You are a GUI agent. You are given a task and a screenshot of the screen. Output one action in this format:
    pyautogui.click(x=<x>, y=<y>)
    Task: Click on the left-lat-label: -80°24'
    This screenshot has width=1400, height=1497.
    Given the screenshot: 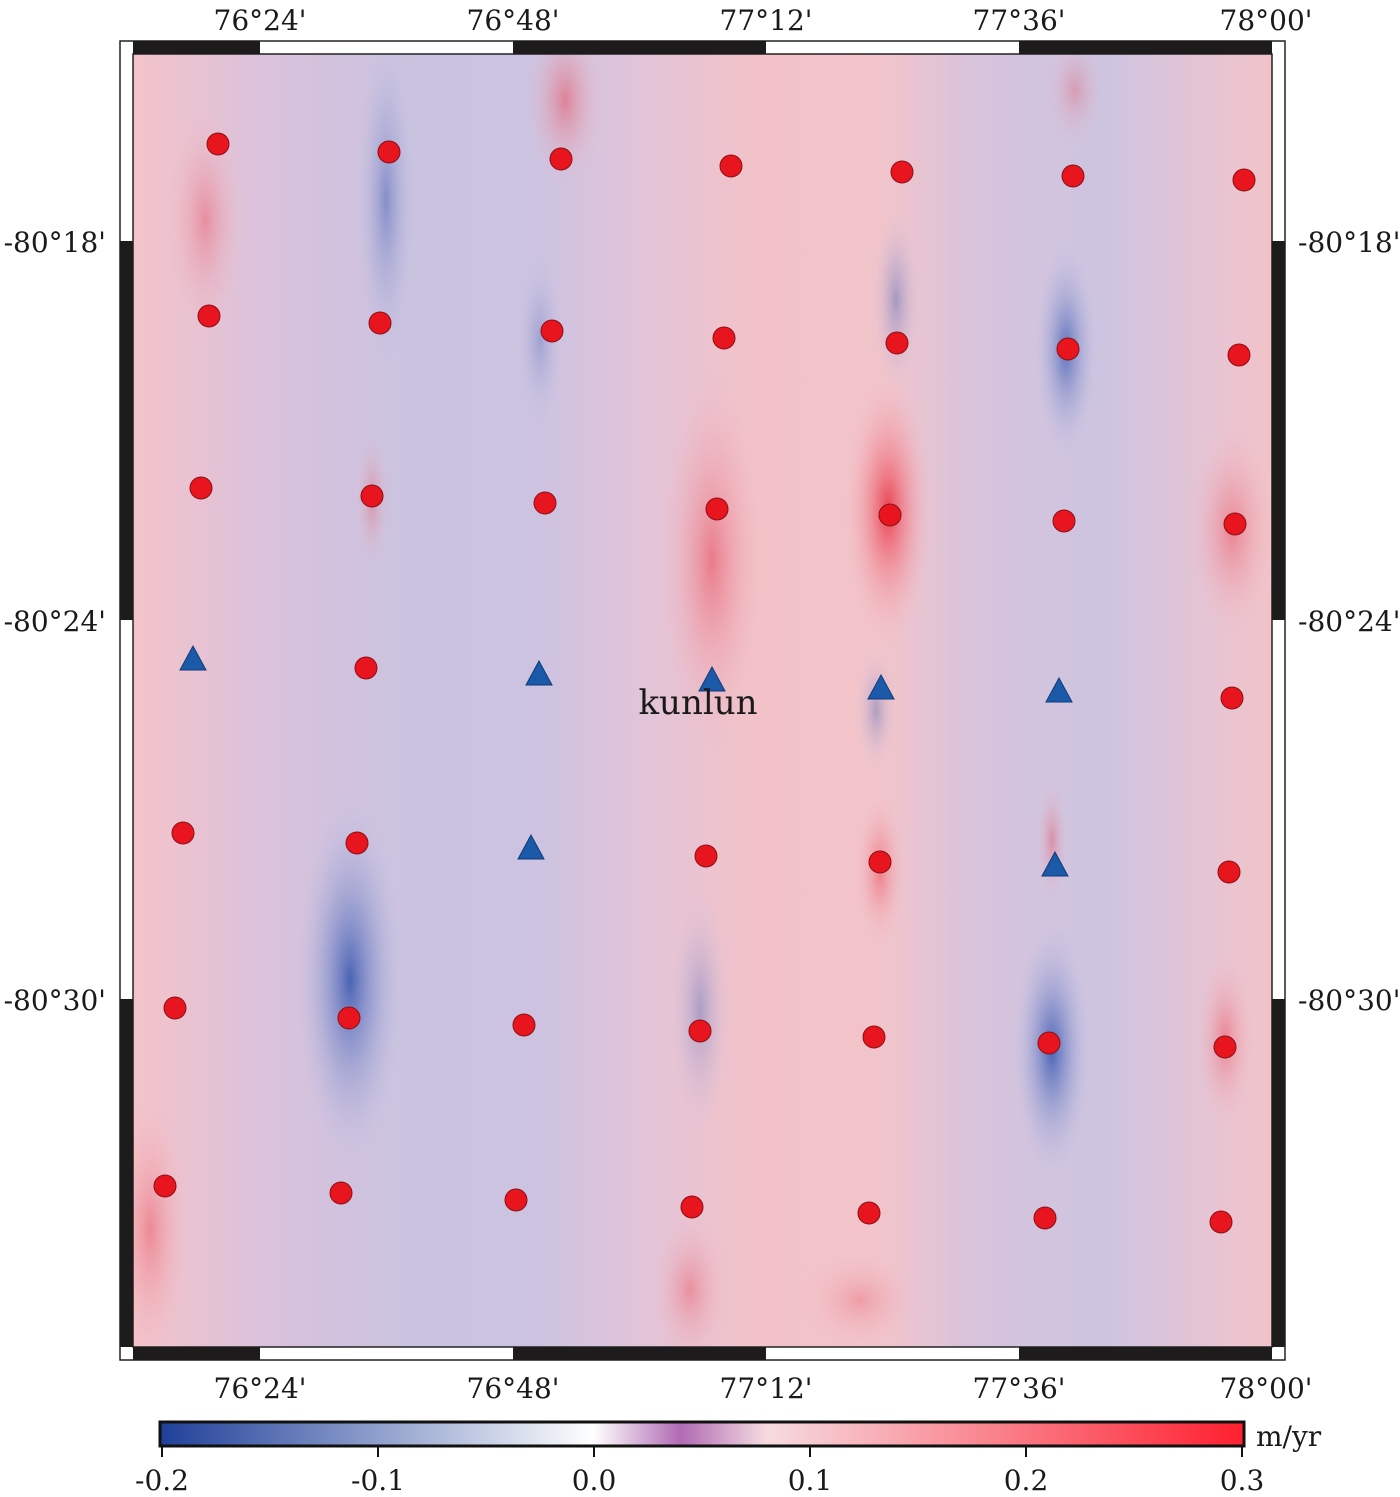 What is the action you would take?
    pyautogui.click(x=55, y=621)
    